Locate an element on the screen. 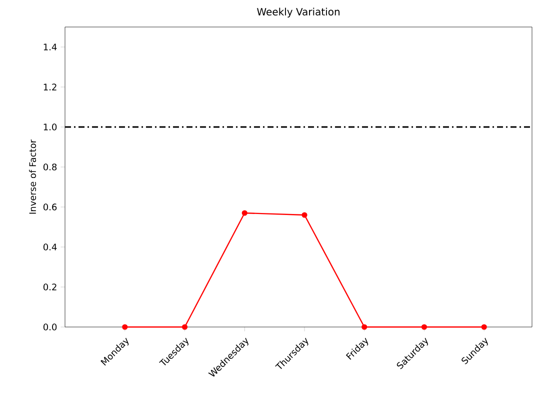 This screenshot has width=534, height=404. chart-title: Weekly Variation is located at coordinates (298, 13).